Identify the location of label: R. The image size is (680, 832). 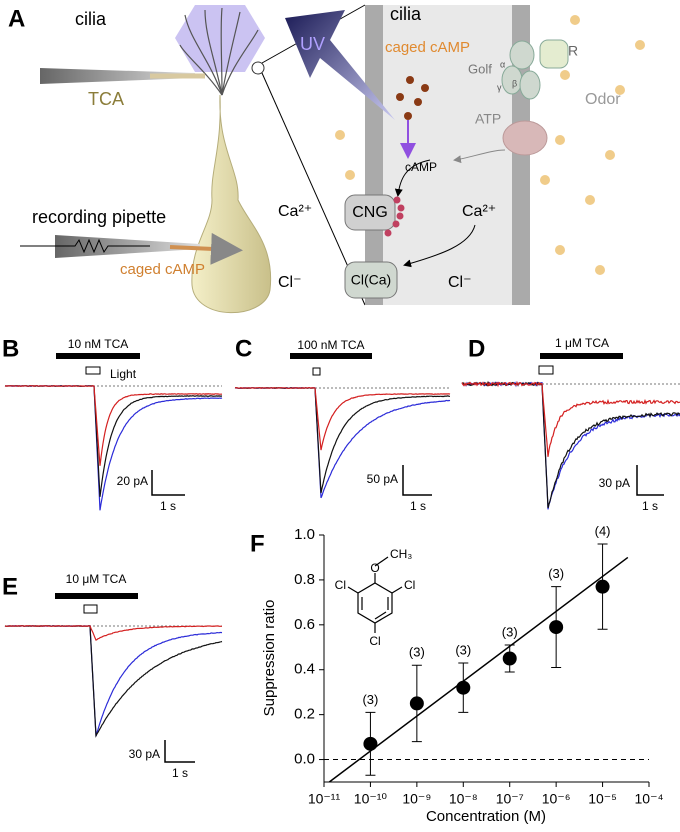
(573, 51).